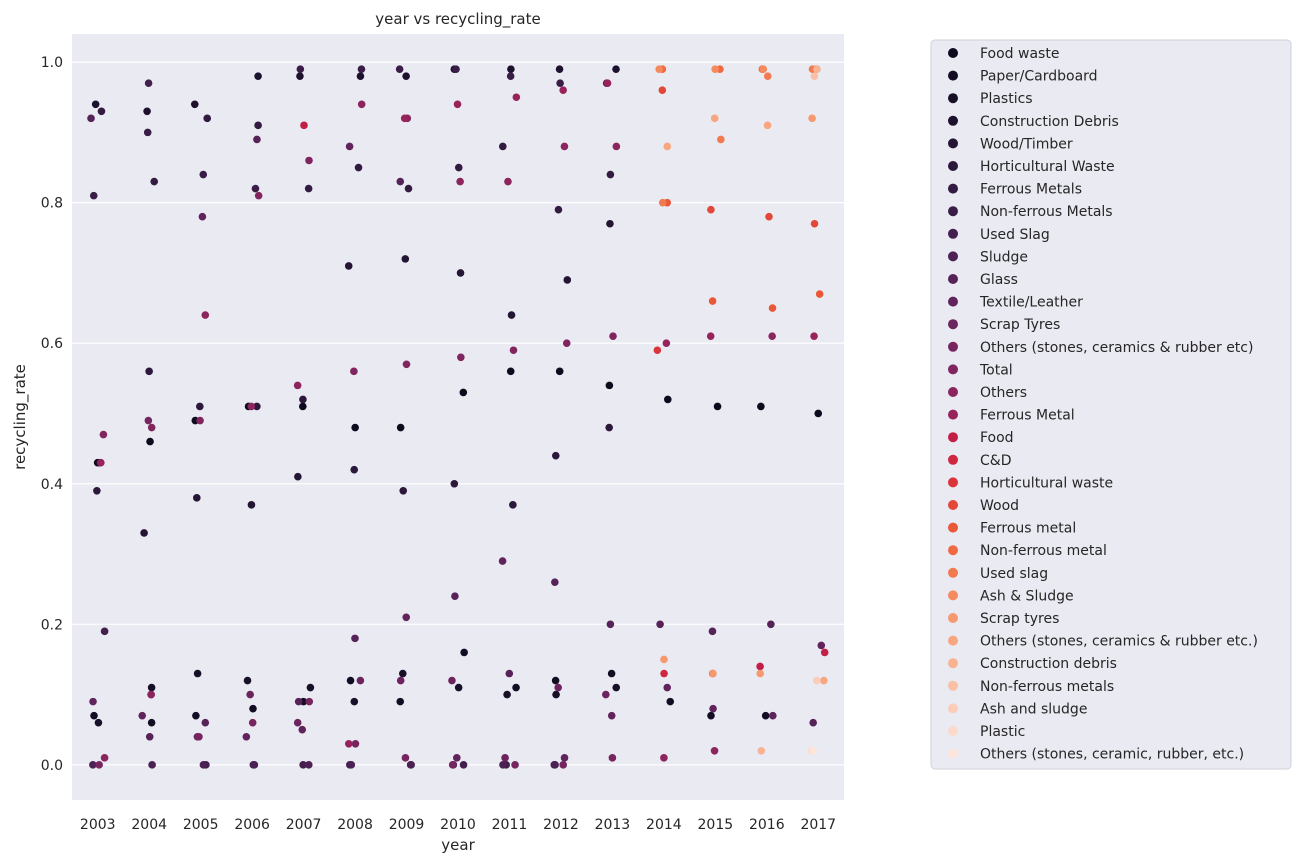 This screenshot has width=1301, height=864. I want to click on x-tick-label: 2007, so click(304, 825).